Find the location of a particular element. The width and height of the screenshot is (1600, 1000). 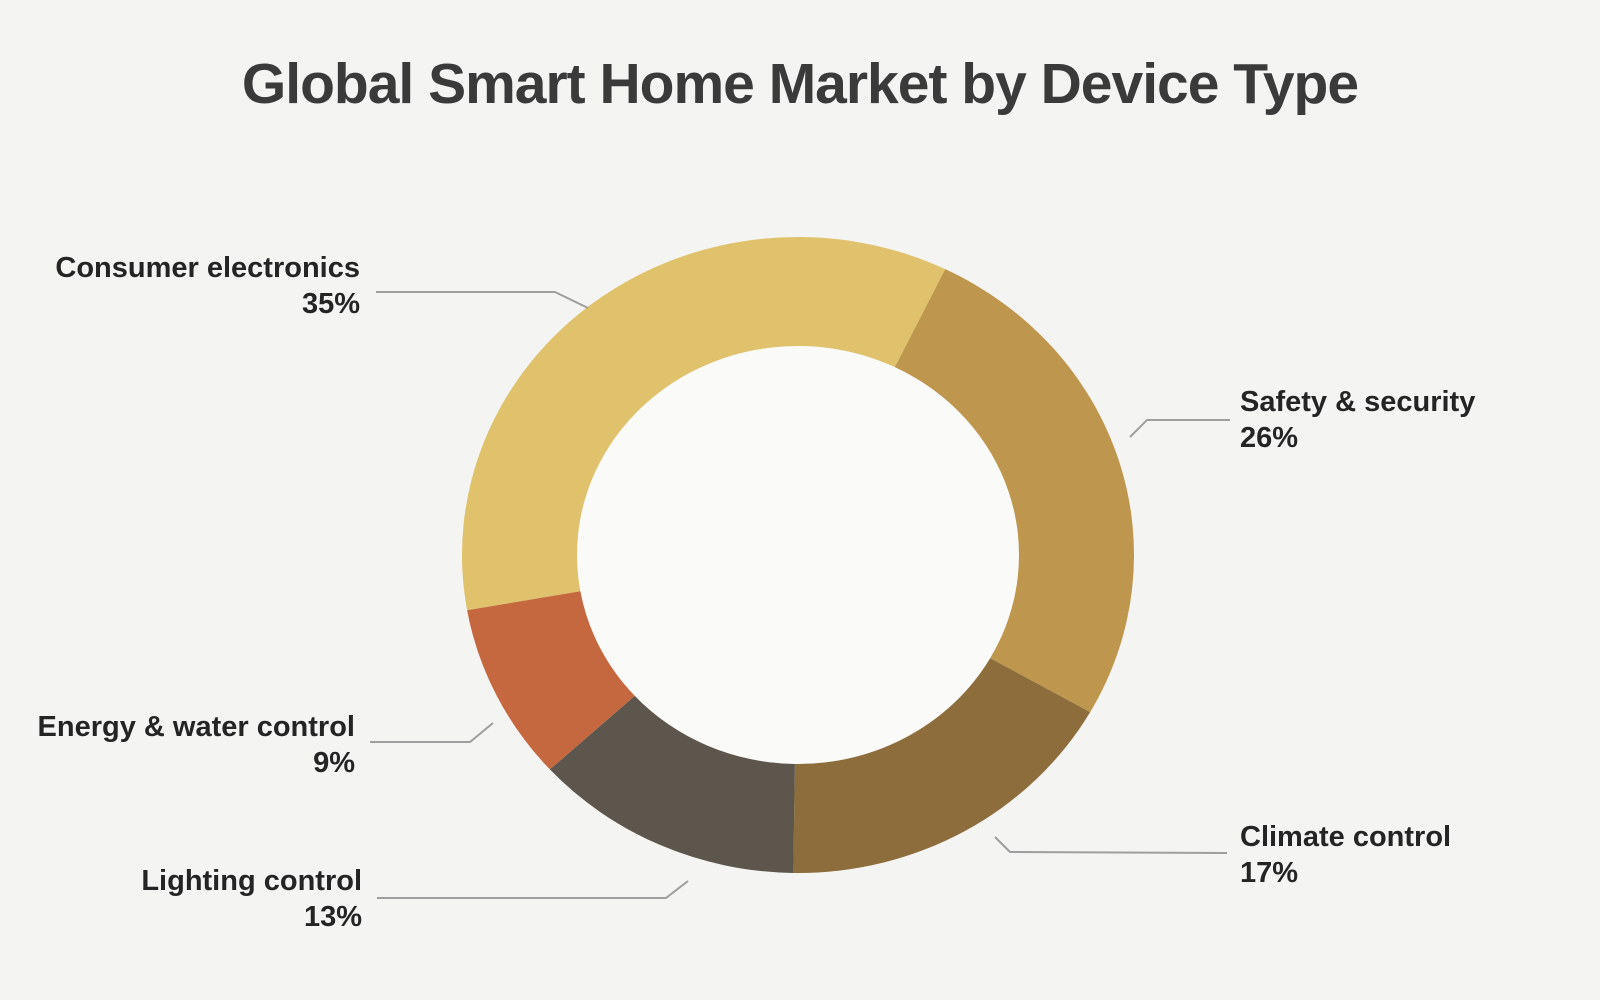

donut-hole is located at coordinates (798, 555).